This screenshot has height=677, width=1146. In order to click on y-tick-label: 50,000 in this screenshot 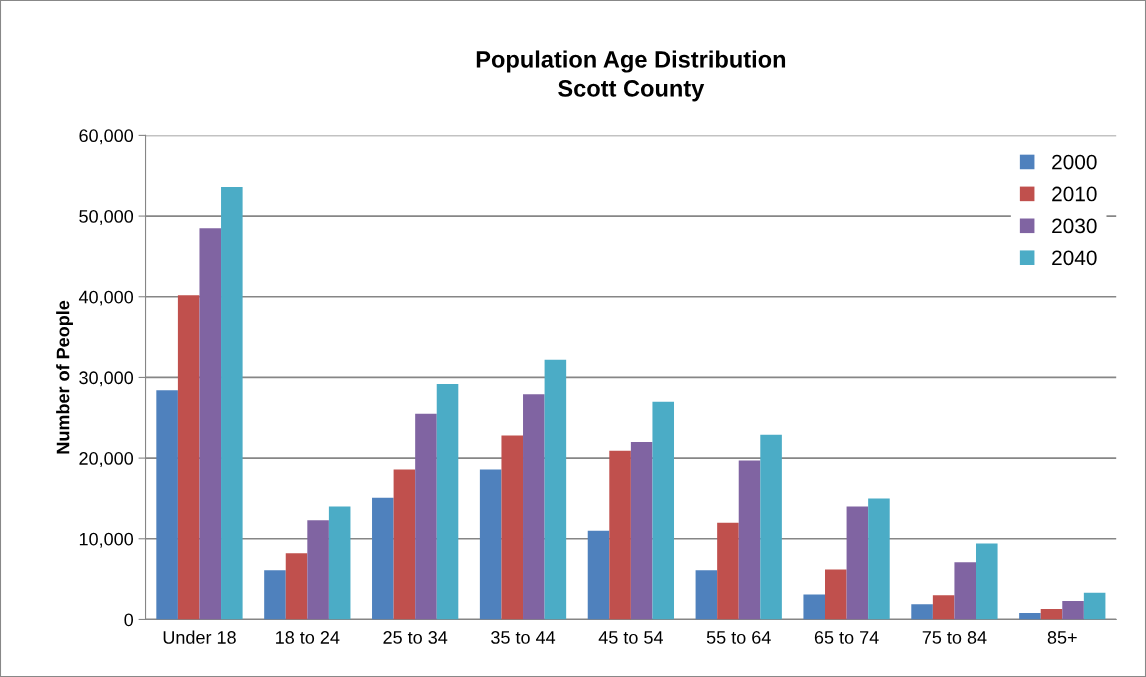, I will do `click(106, 217)`.